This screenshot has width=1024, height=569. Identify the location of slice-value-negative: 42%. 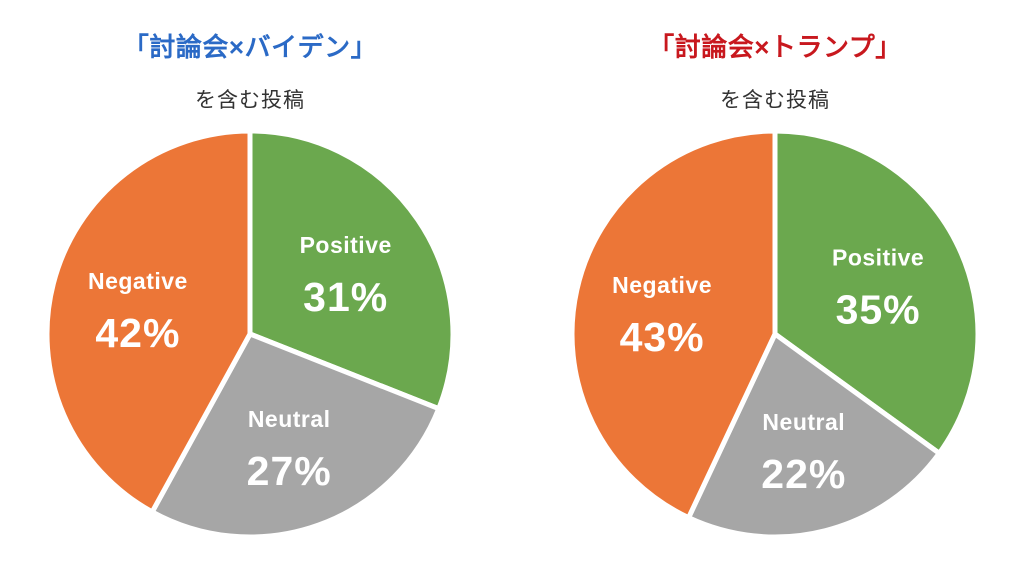
(137, 333).